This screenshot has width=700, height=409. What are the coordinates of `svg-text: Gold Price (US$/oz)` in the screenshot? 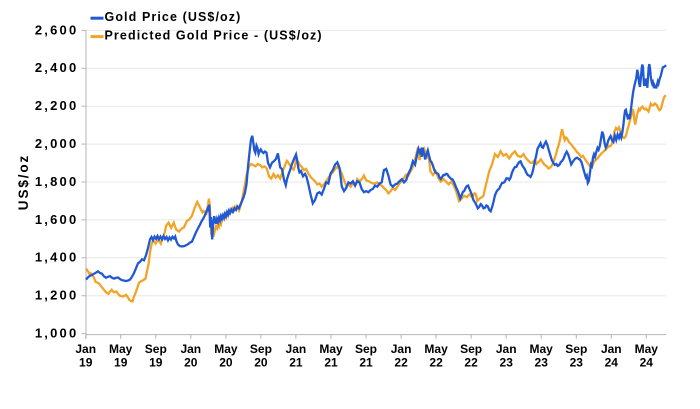 It's located at (173, 17).